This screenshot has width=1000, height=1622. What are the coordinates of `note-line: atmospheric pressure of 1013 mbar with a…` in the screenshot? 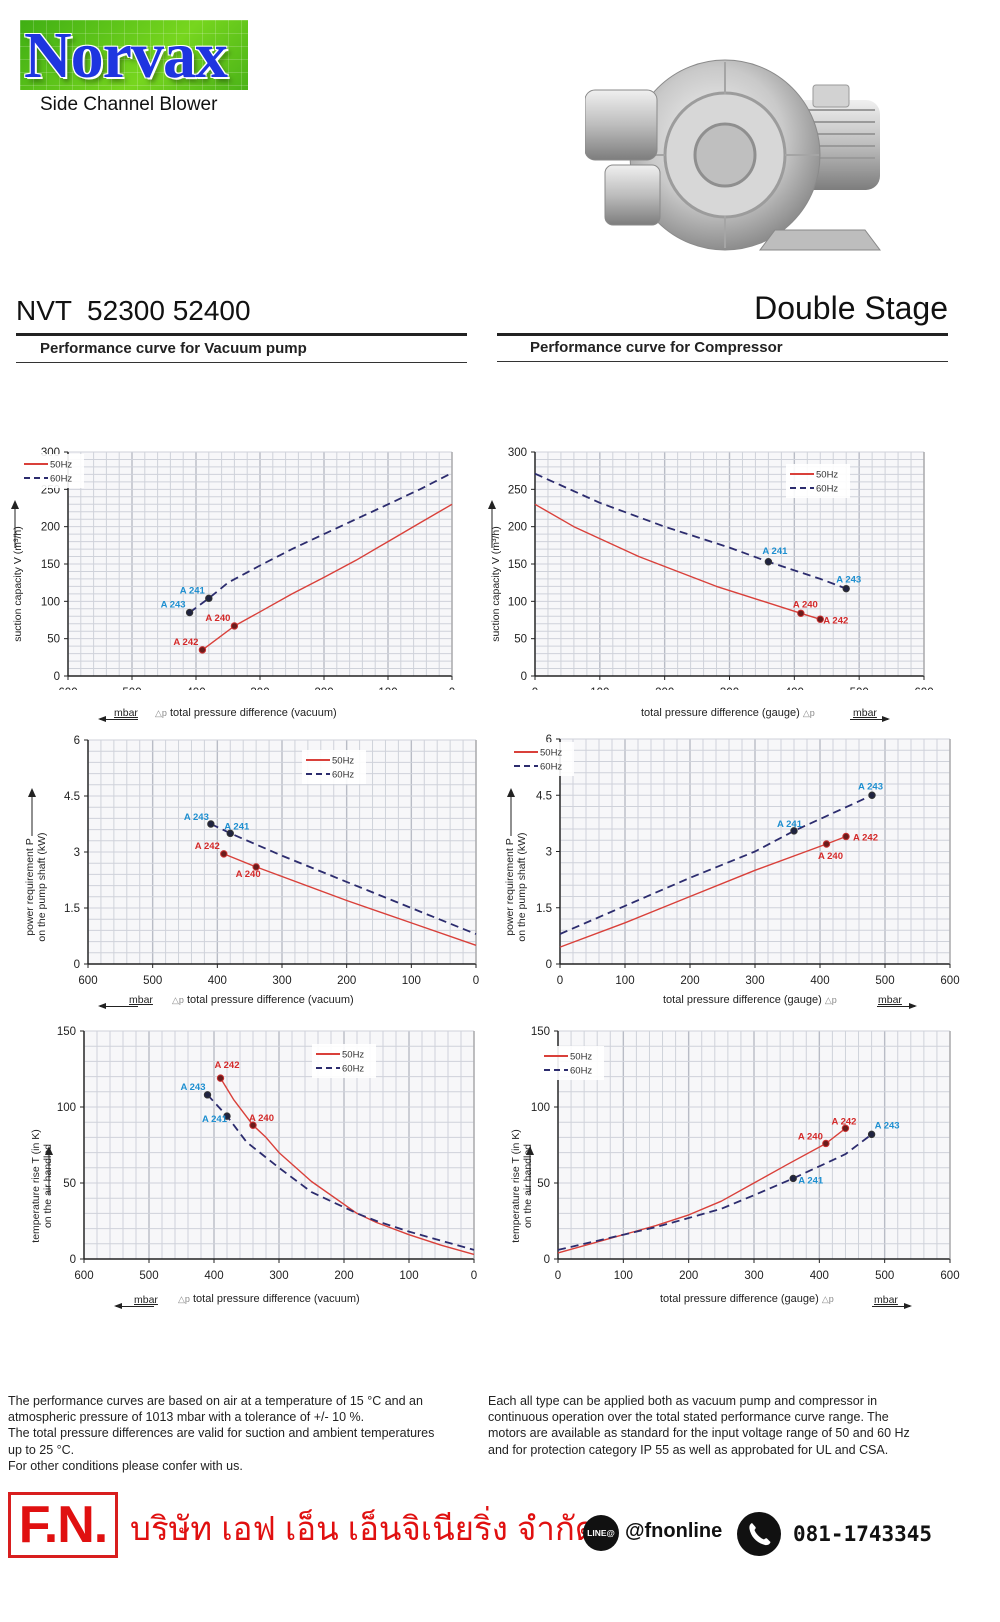 It's located at (186, 1417).